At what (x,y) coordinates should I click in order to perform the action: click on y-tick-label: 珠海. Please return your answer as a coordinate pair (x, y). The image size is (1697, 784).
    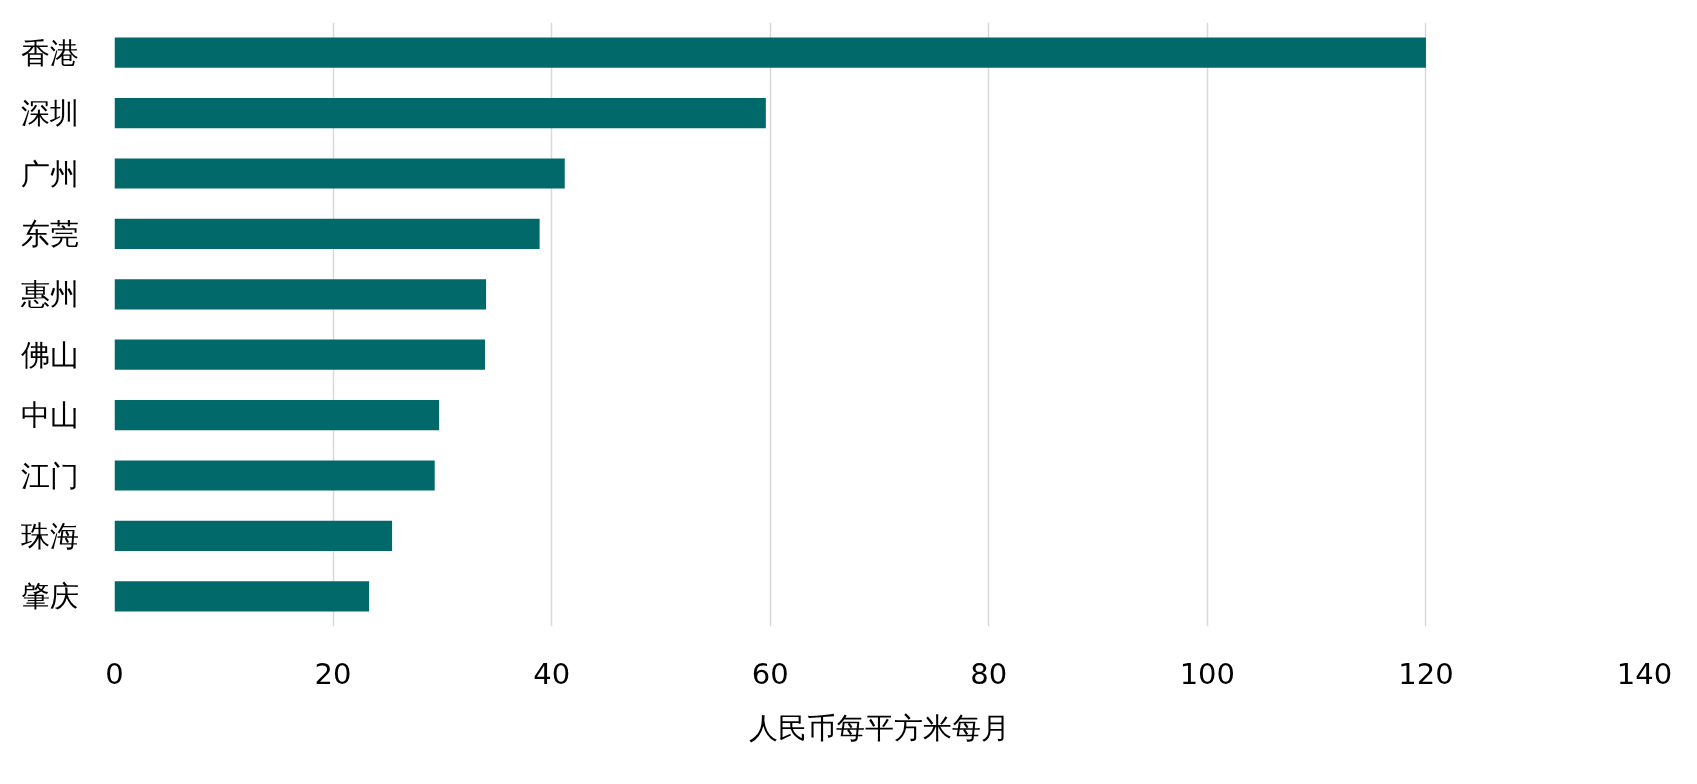
    Looking at the image, I should click on (49, 535).